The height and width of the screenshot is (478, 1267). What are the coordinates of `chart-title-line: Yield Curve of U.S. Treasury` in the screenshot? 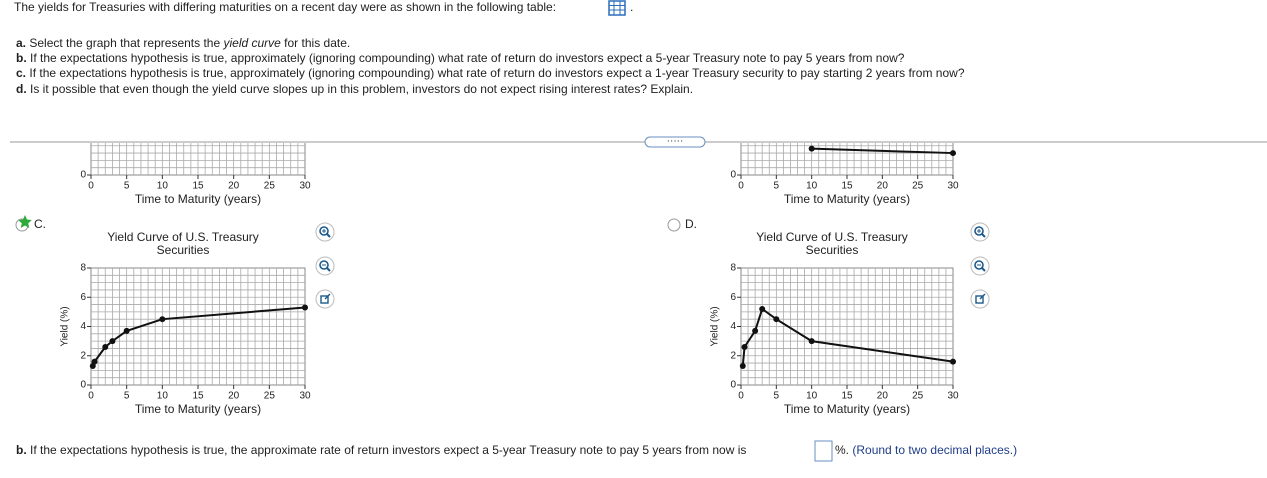 It's located at (183, 237).